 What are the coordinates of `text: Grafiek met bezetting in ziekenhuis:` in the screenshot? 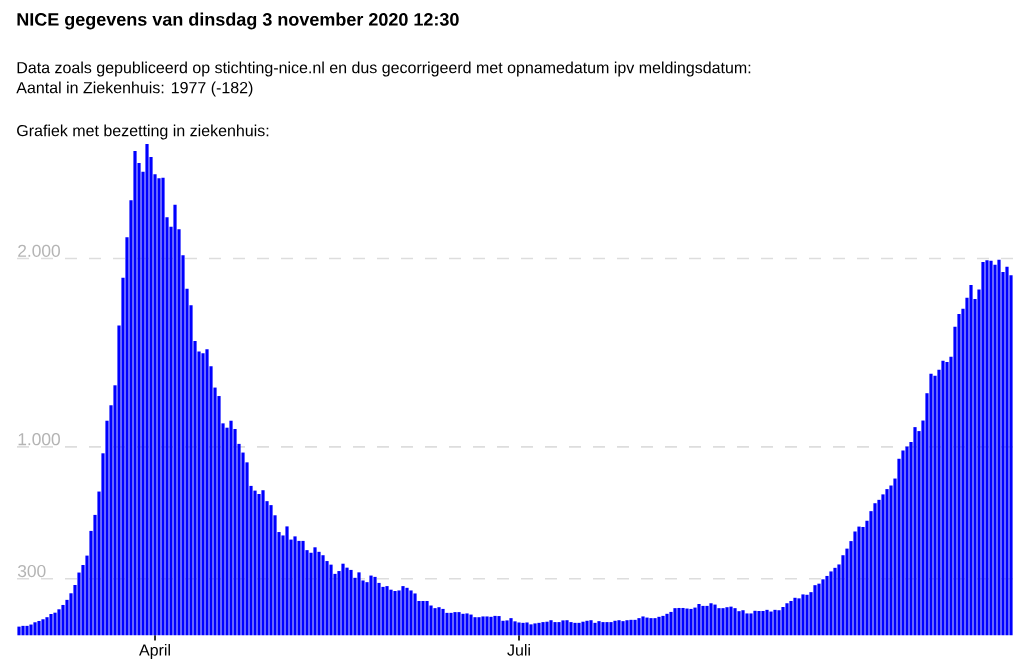 It's located at (143, 132).